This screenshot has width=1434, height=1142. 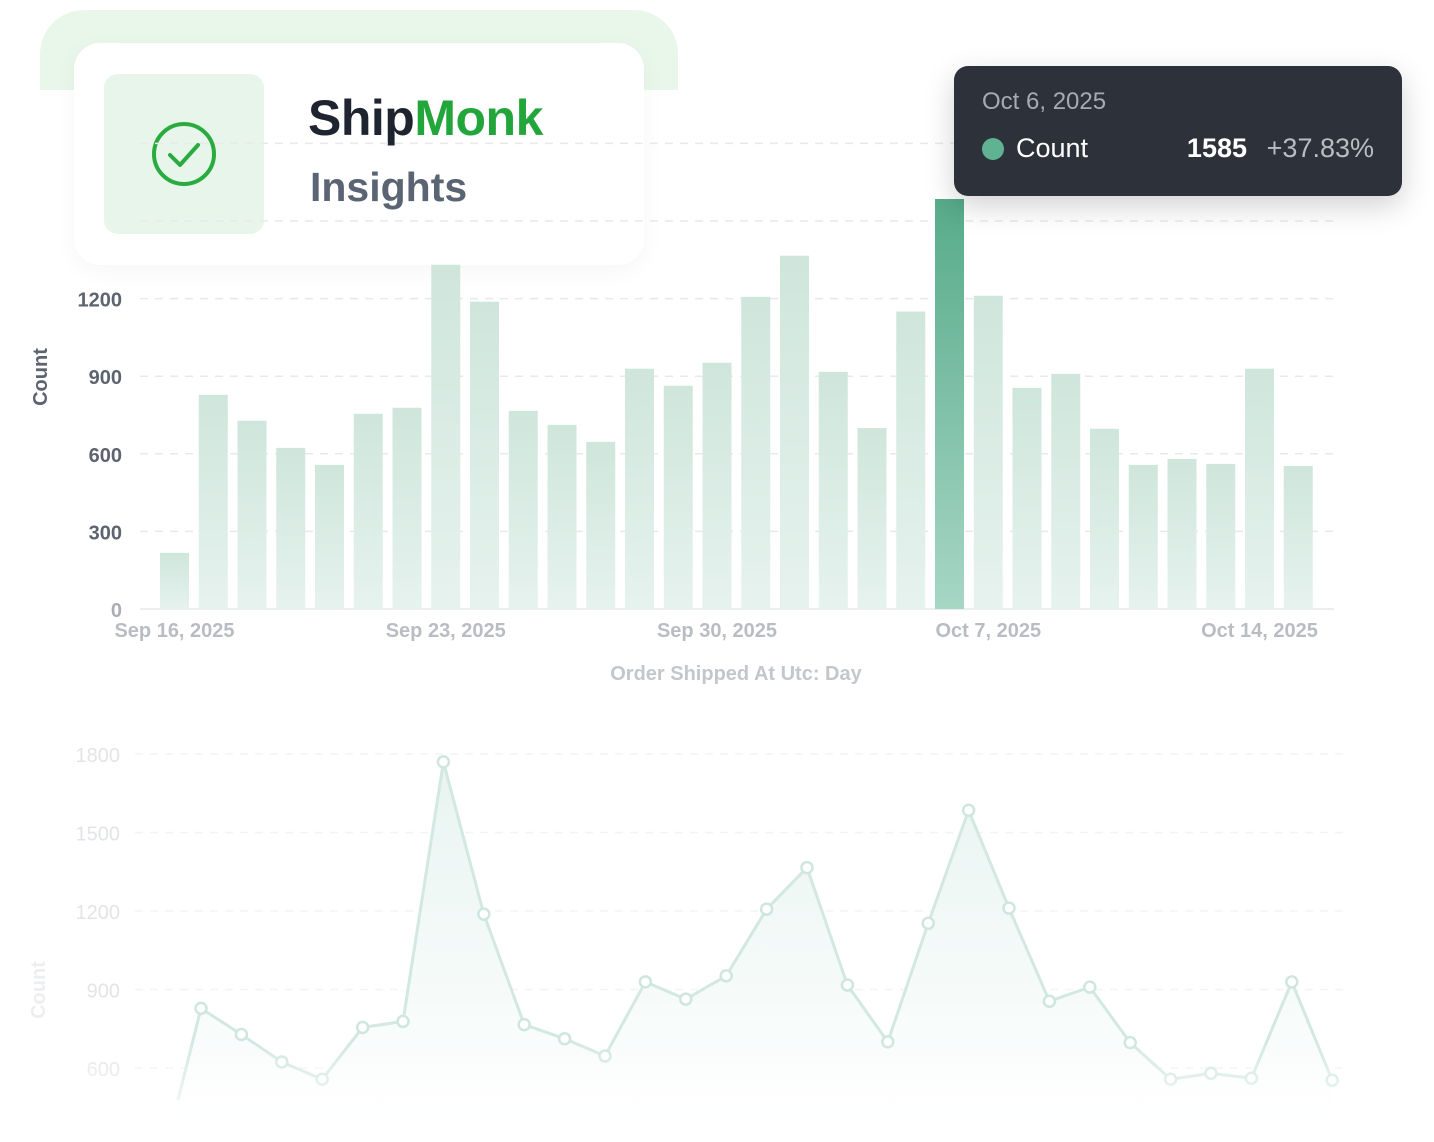 I want to click on y-tick-label: 0, so click(x=116, y=611).